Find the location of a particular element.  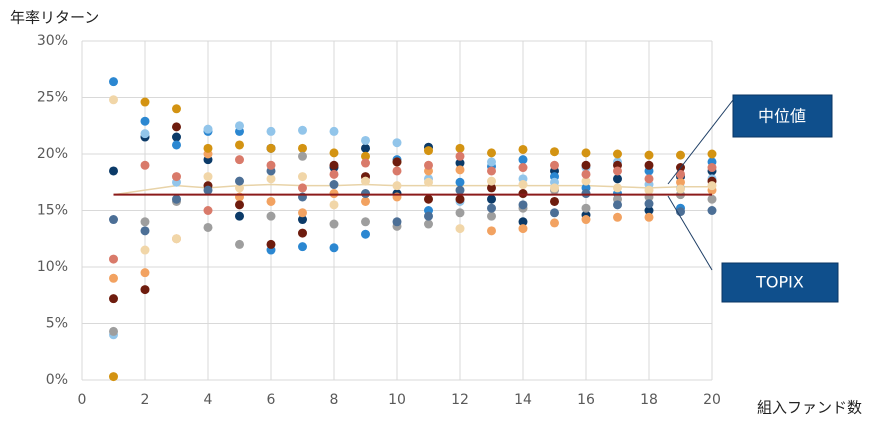

callout-label: TOPIX is located at coordinates (779, 282).